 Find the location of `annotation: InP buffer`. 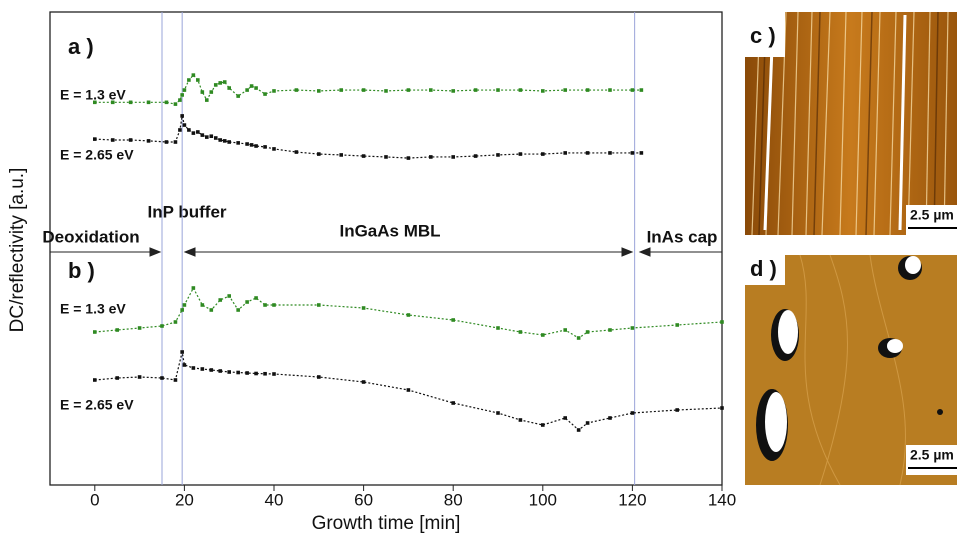

annotation: InP buffer is located at coordinates (186, 211).